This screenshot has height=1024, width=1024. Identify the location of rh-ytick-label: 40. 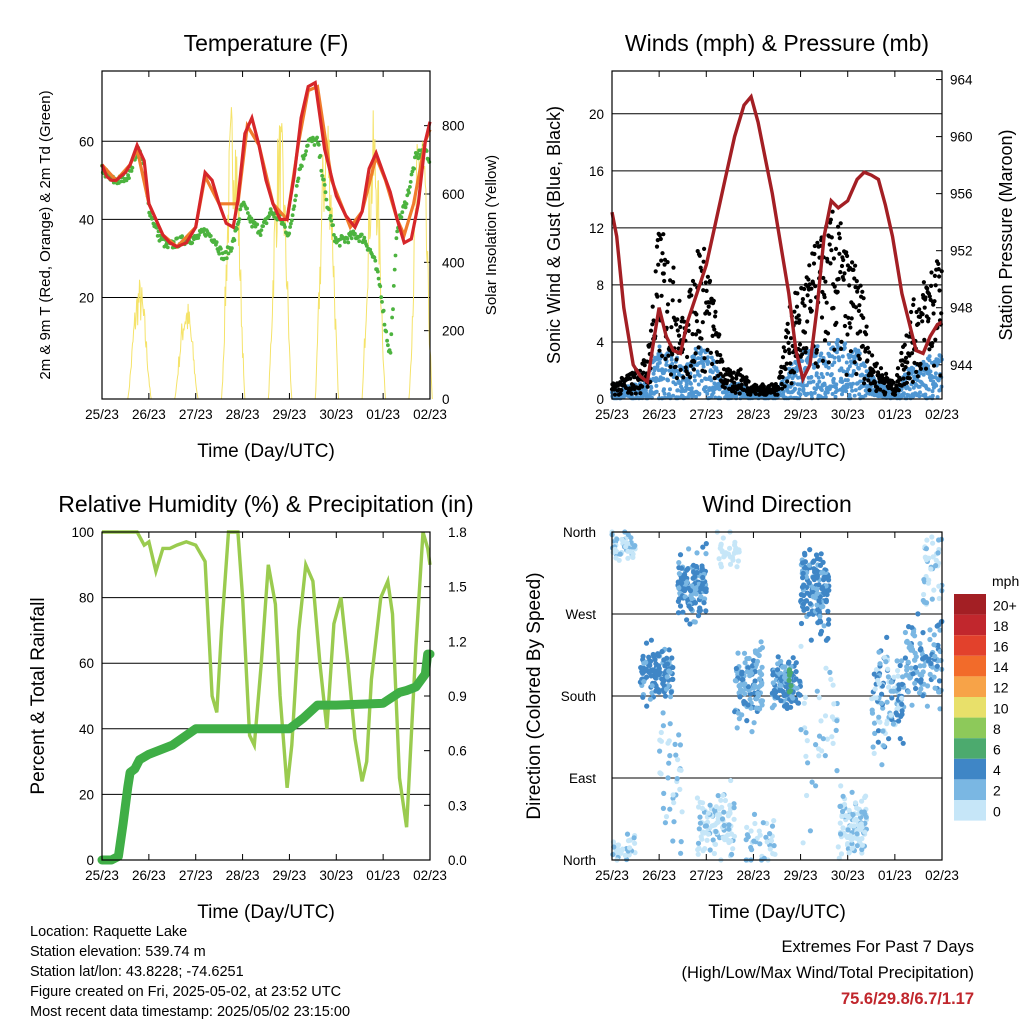
(86, 729).